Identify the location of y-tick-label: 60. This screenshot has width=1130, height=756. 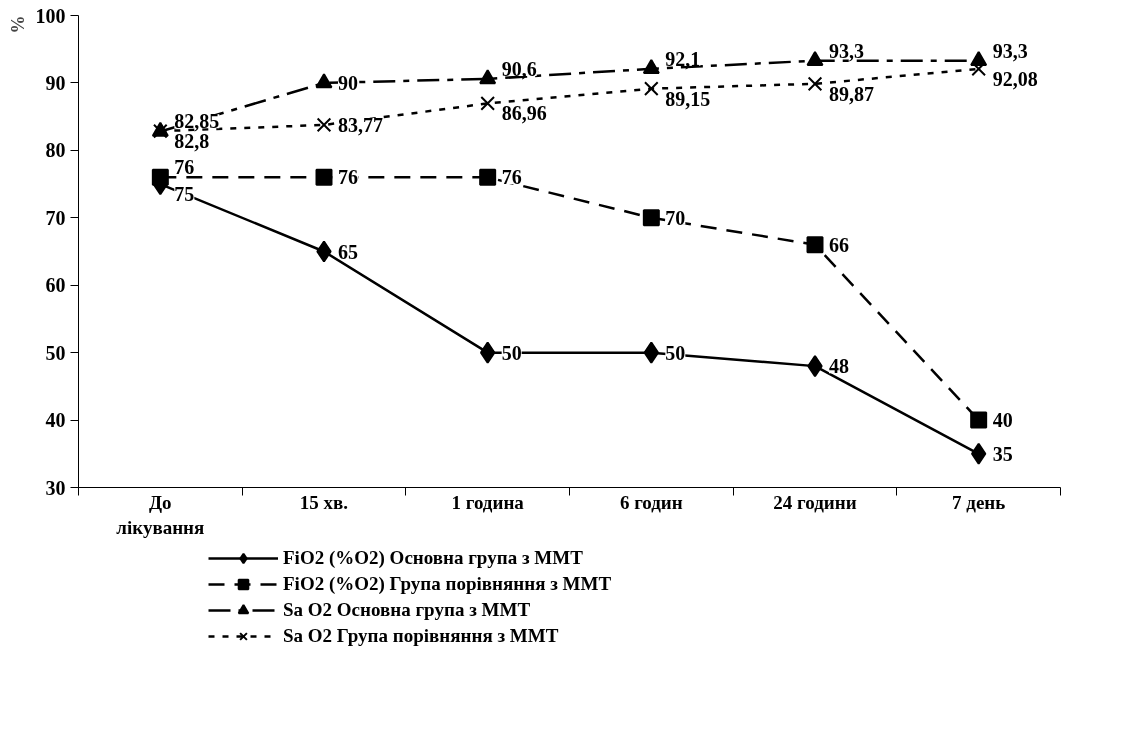
(55, 285).